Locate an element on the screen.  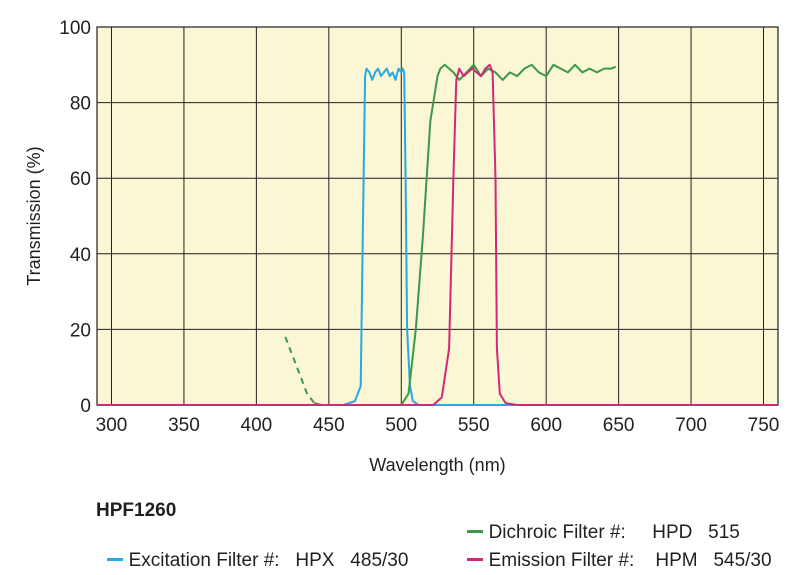
y-tick-20: 20 is located at coordinates (80, 330).